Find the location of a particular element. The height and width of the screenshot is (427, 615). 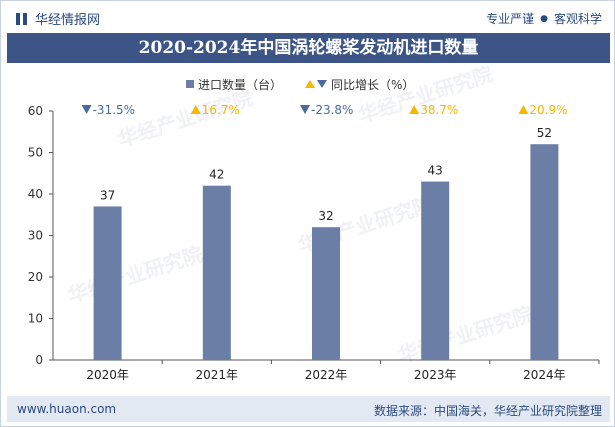

y-tick-label: 60 is located at coordinates (35, 111).